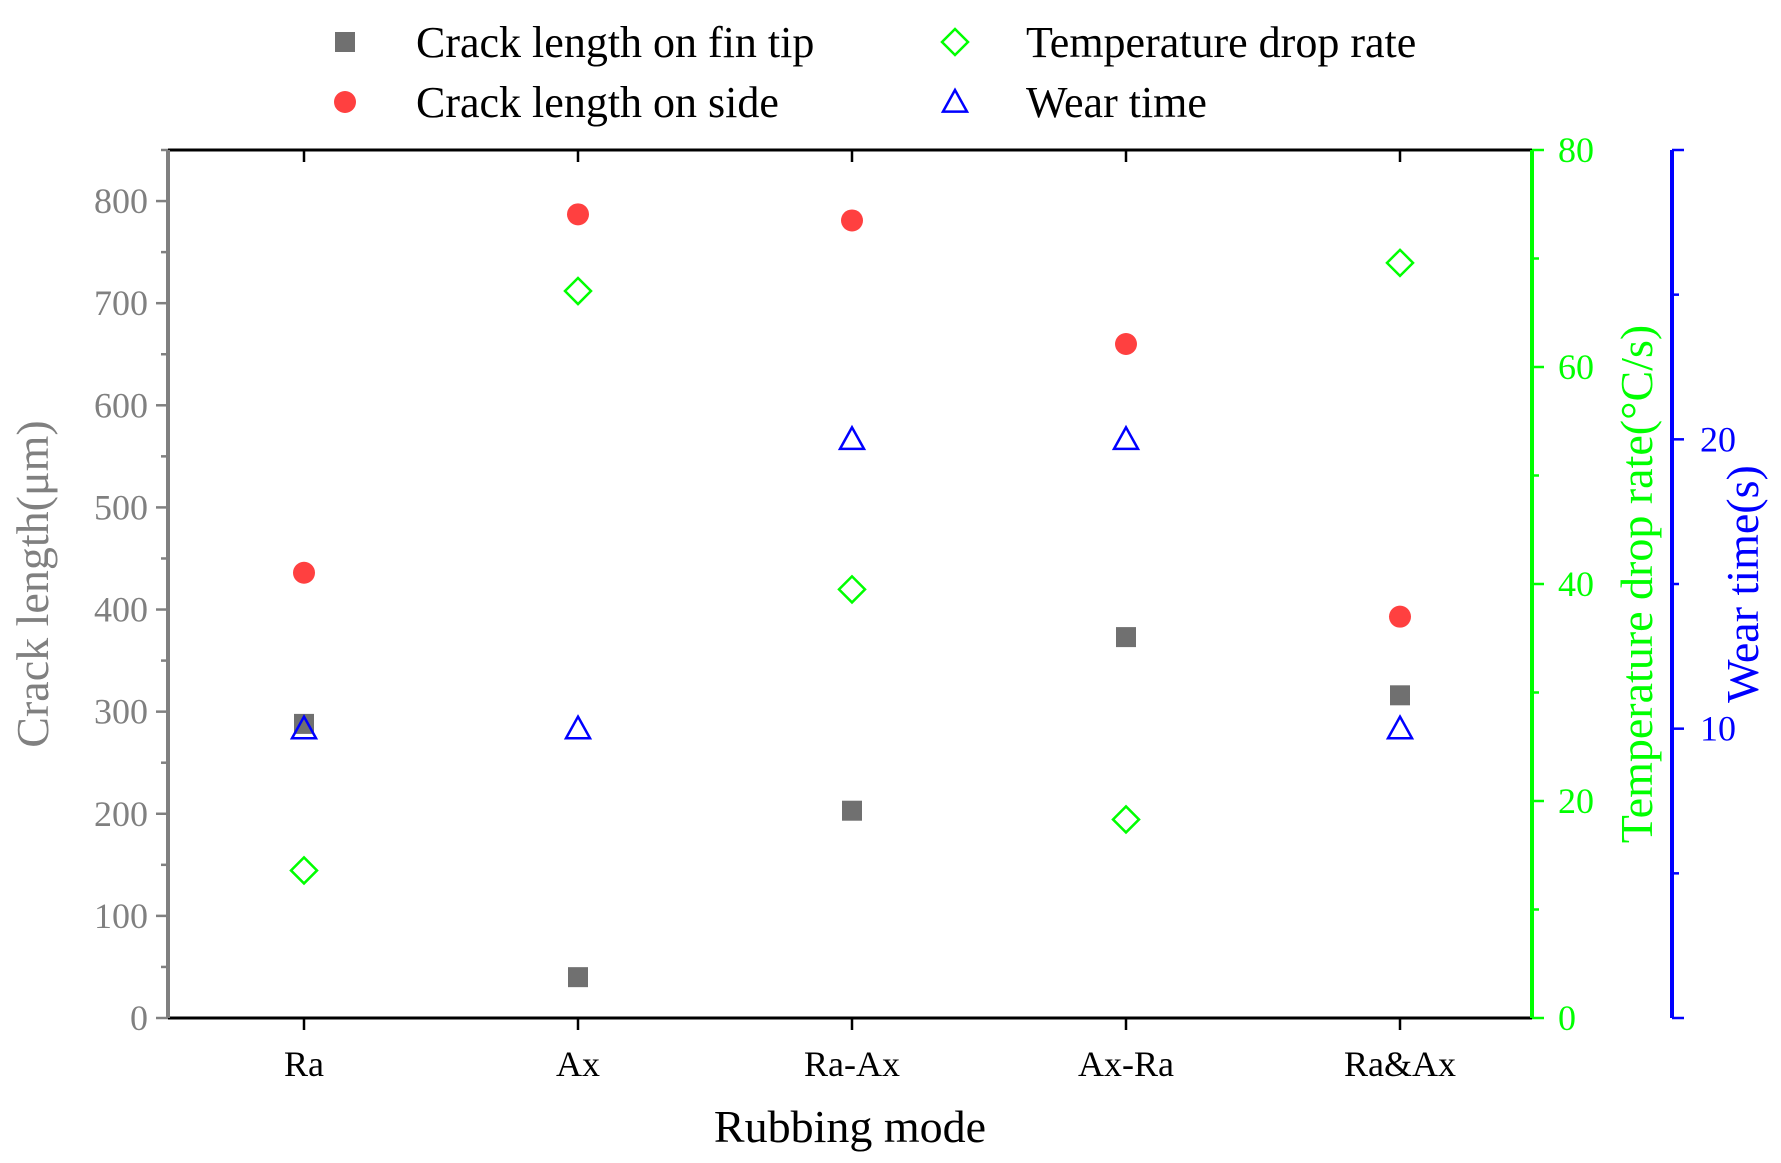 The image size is (1781, 1163). Describe the element at coordinates (121, 507) in the screenshot. I see `left-tick-label: 500` at that location.